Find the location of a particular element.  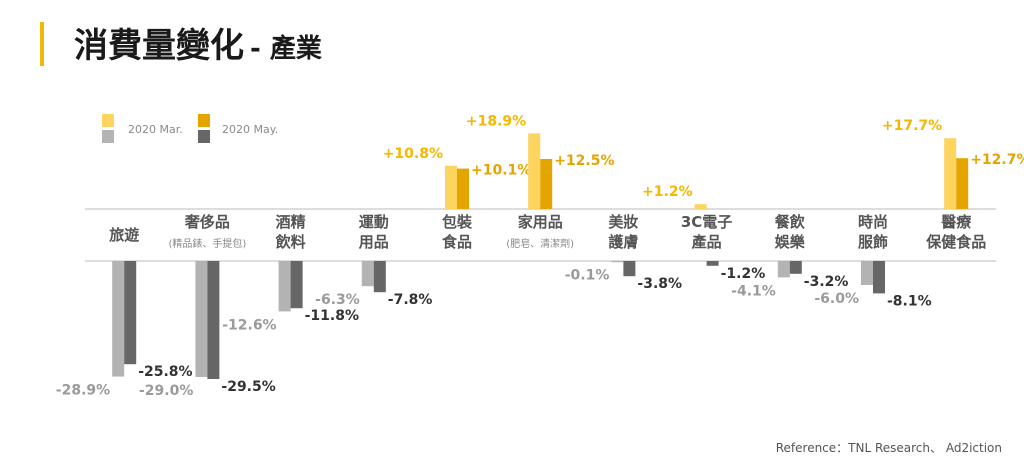

data-label: +12.7% is located at coordinates (997, 160).